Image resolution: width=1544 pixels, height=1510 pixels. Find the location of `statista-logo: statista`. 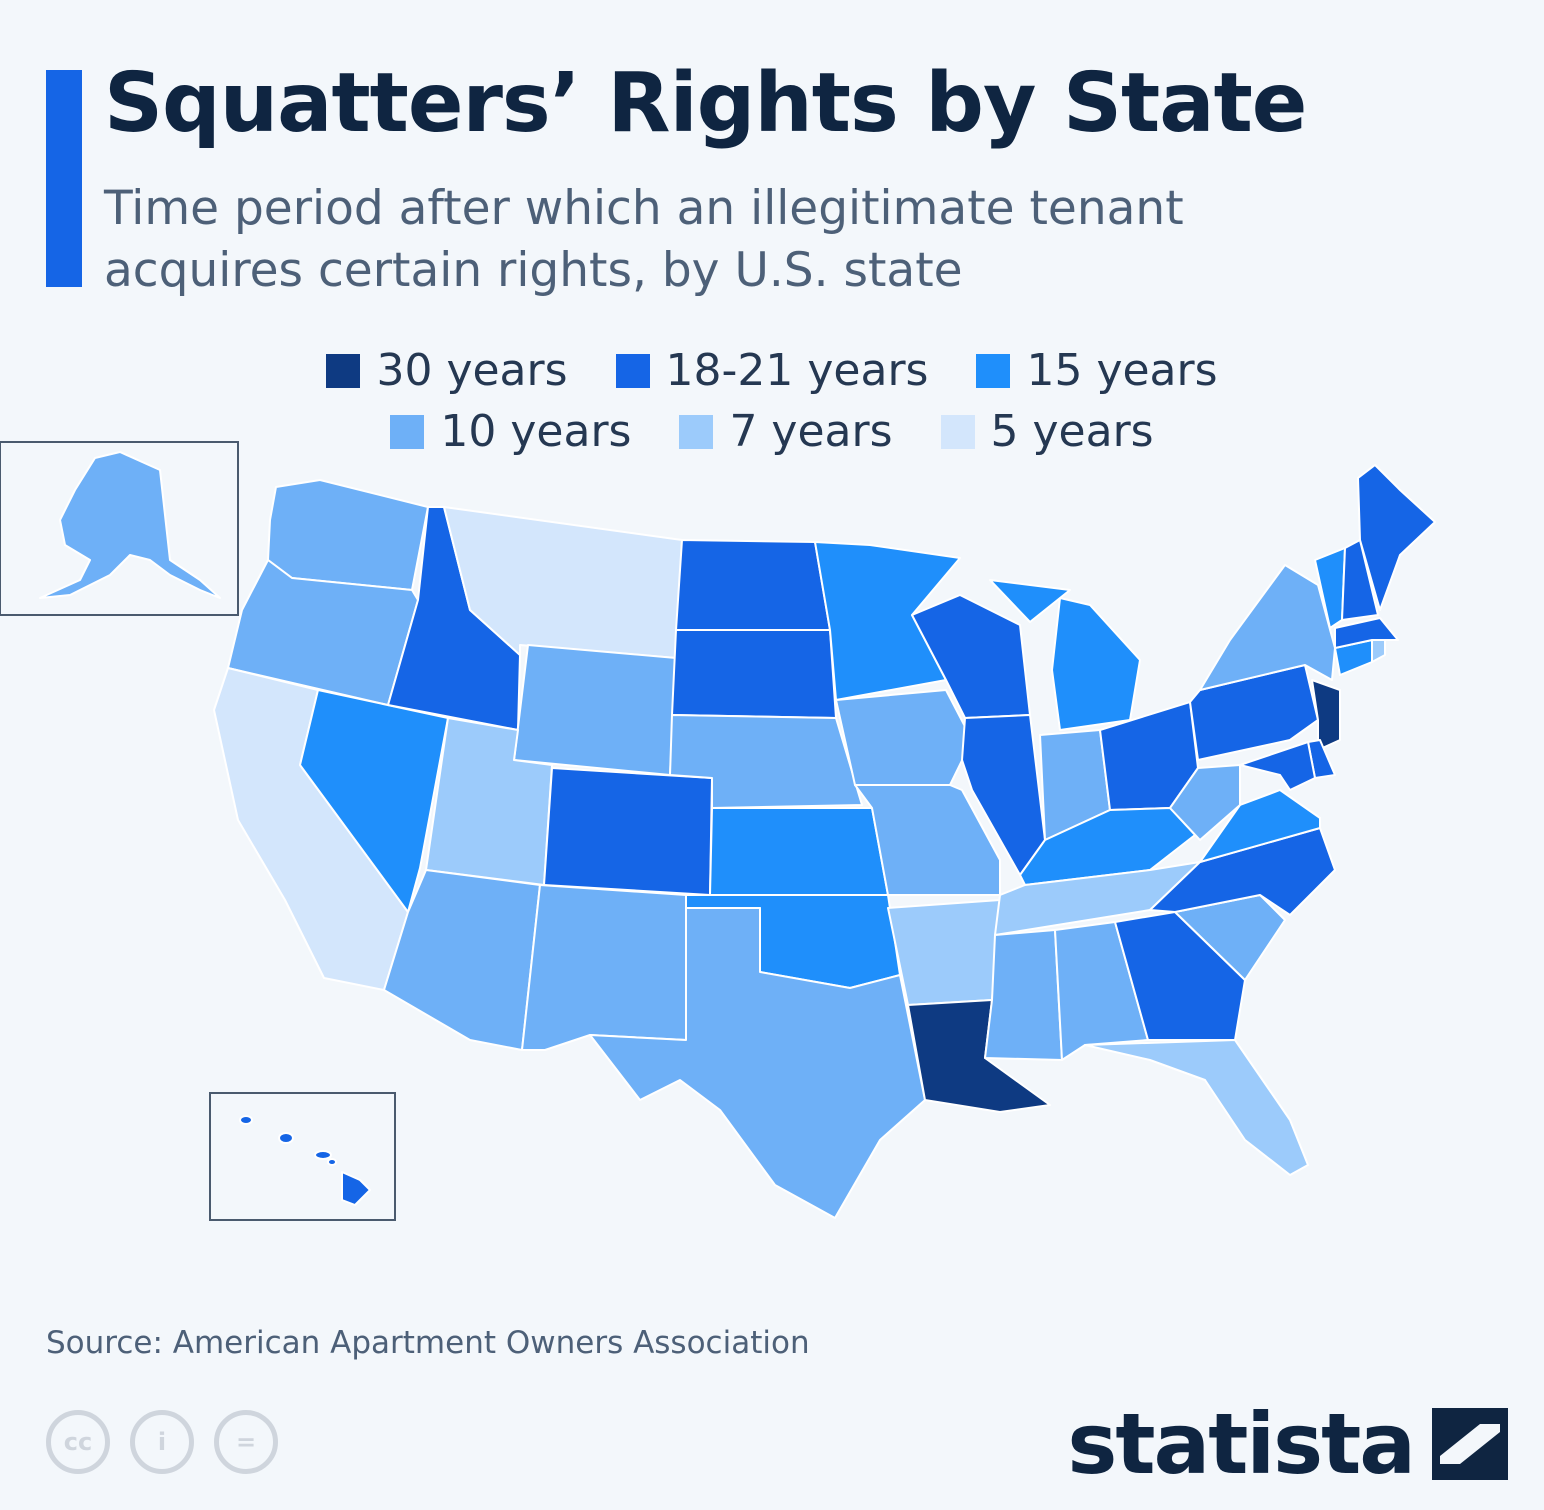

statista-logo: statista is located at coordinates (1287, 1444).